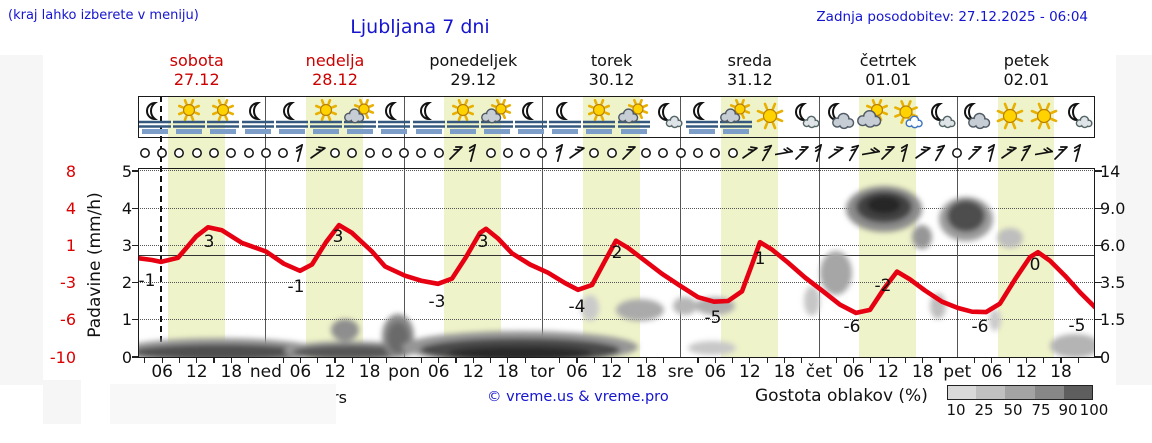  What do you see at coordinates (736, 117) in the screenshot?
I see `sun-cloud-fog-icon` at bounding box center [736, 117].